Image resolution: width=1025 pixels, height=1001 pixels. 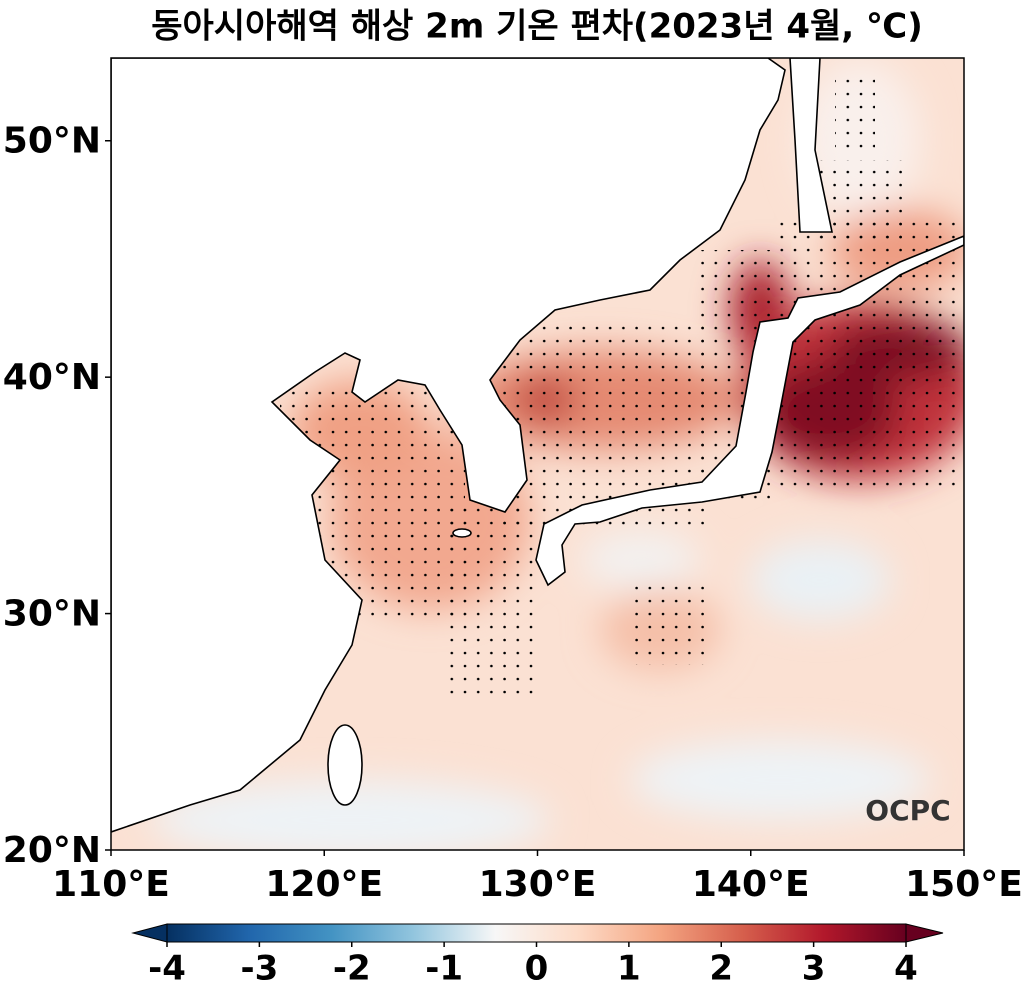 I want to click on y-tick-label: 30°N, so click(x=52, y=614).